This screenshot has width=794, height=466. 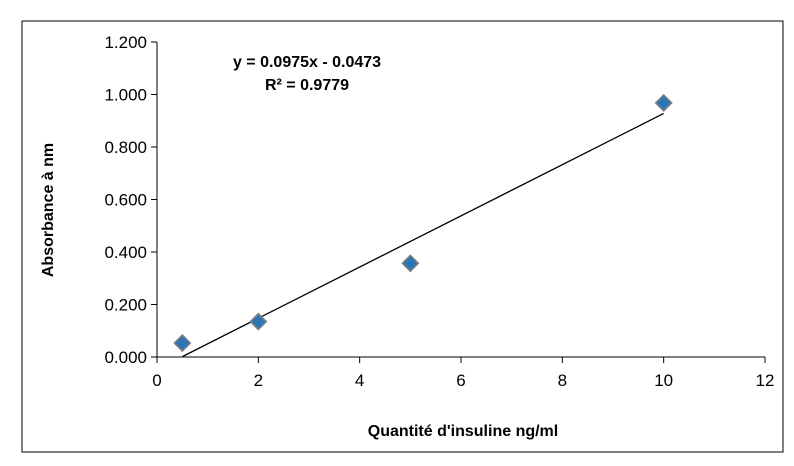 I want to click on y-tick-label: 0.400, so click(x=125, y=252).